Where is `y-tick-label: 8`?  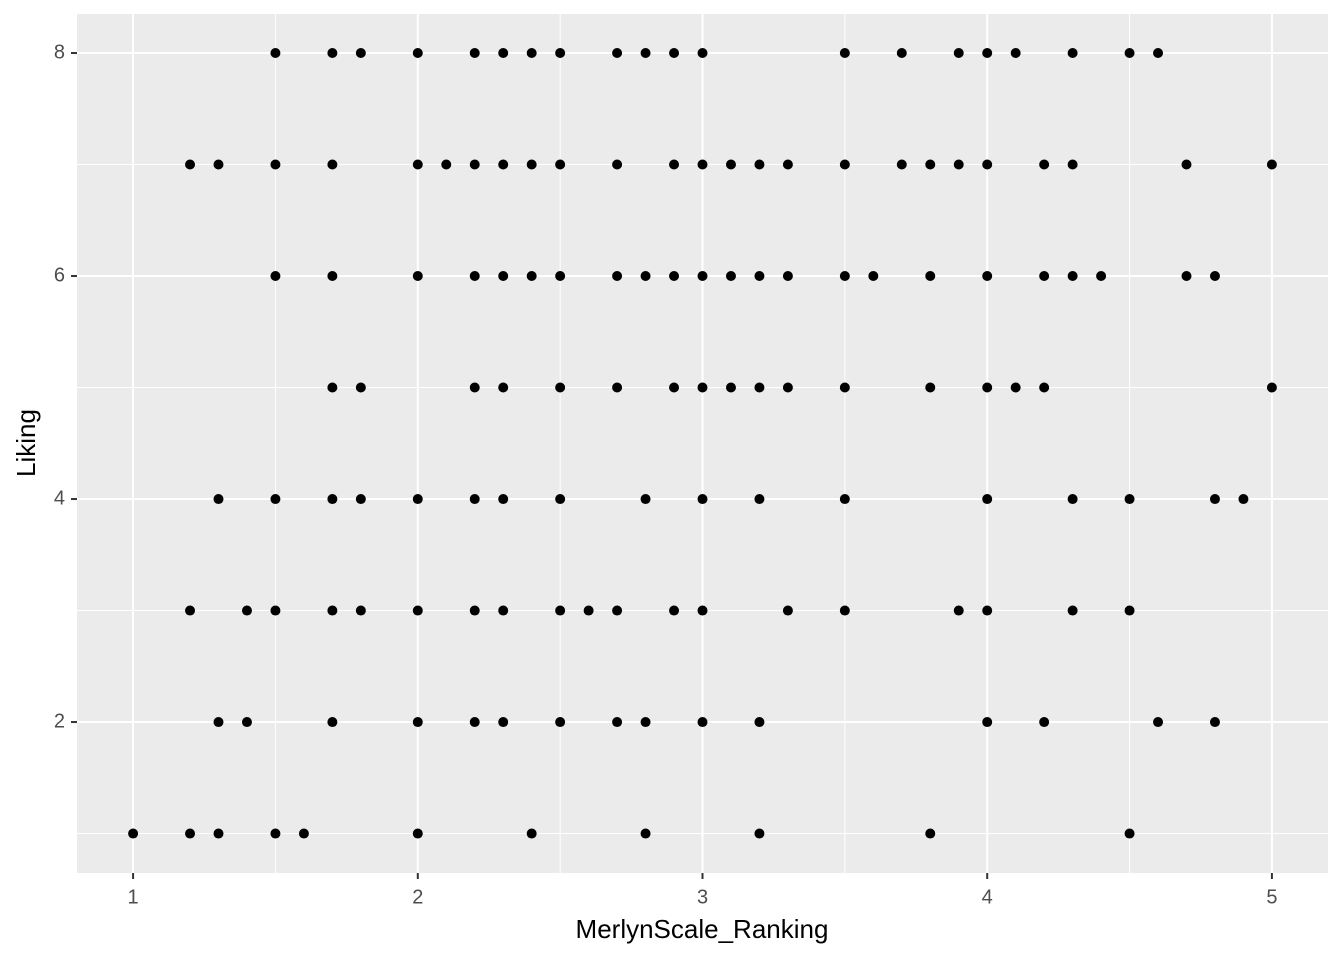 y-tick-label: 8 is located at coordinates (59, 52).